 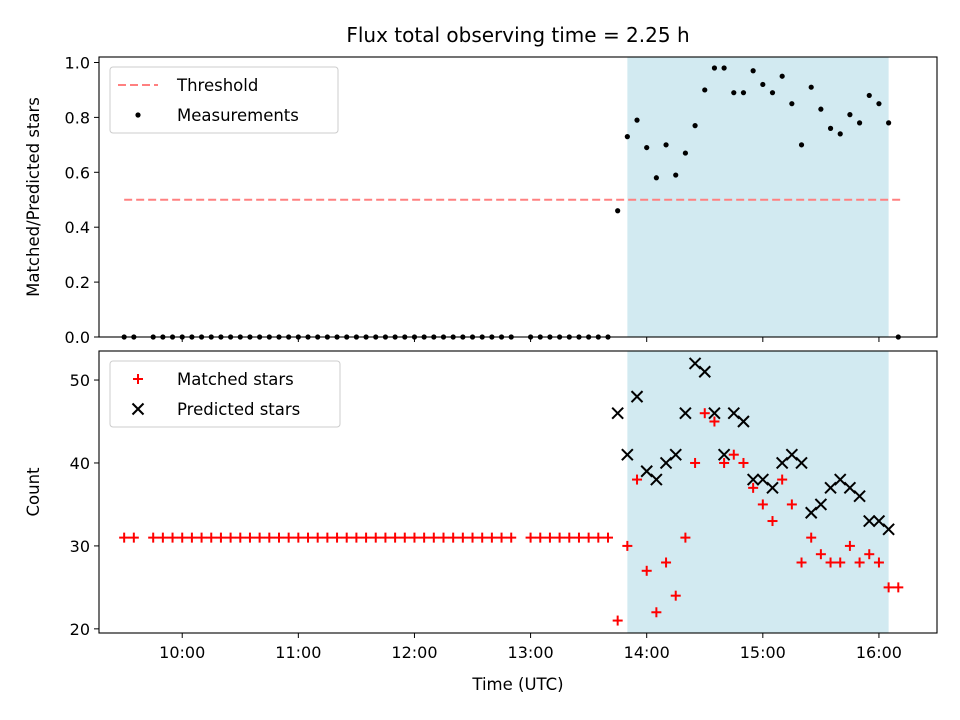 I want to click on y-tick-label: 20, so click(x=80, y=629).